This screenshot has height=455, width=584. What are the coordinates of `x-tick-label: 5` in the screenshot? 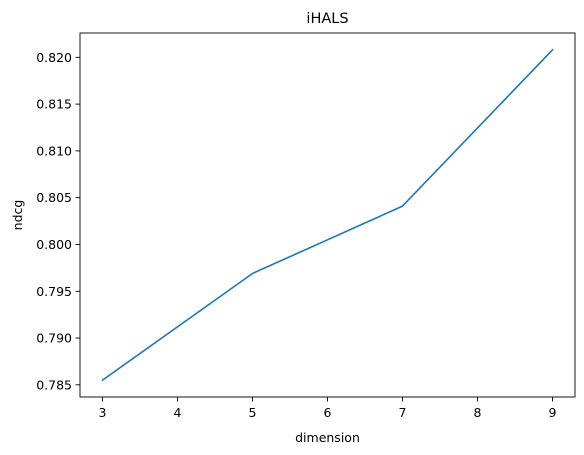 It's located at (253, 412).